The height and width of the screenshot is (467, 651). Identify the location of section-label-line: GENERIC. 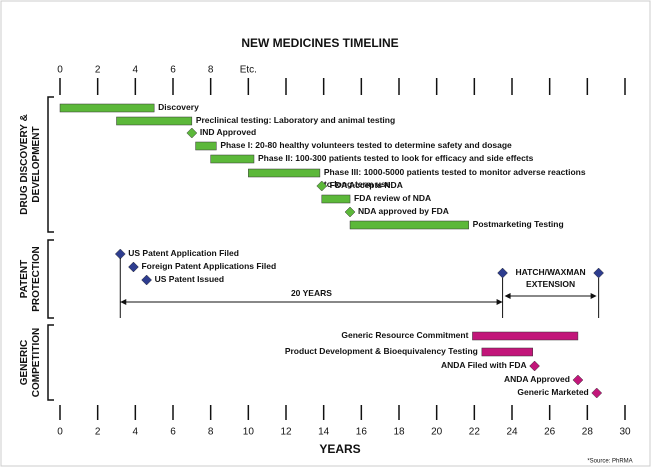
(24, 363).